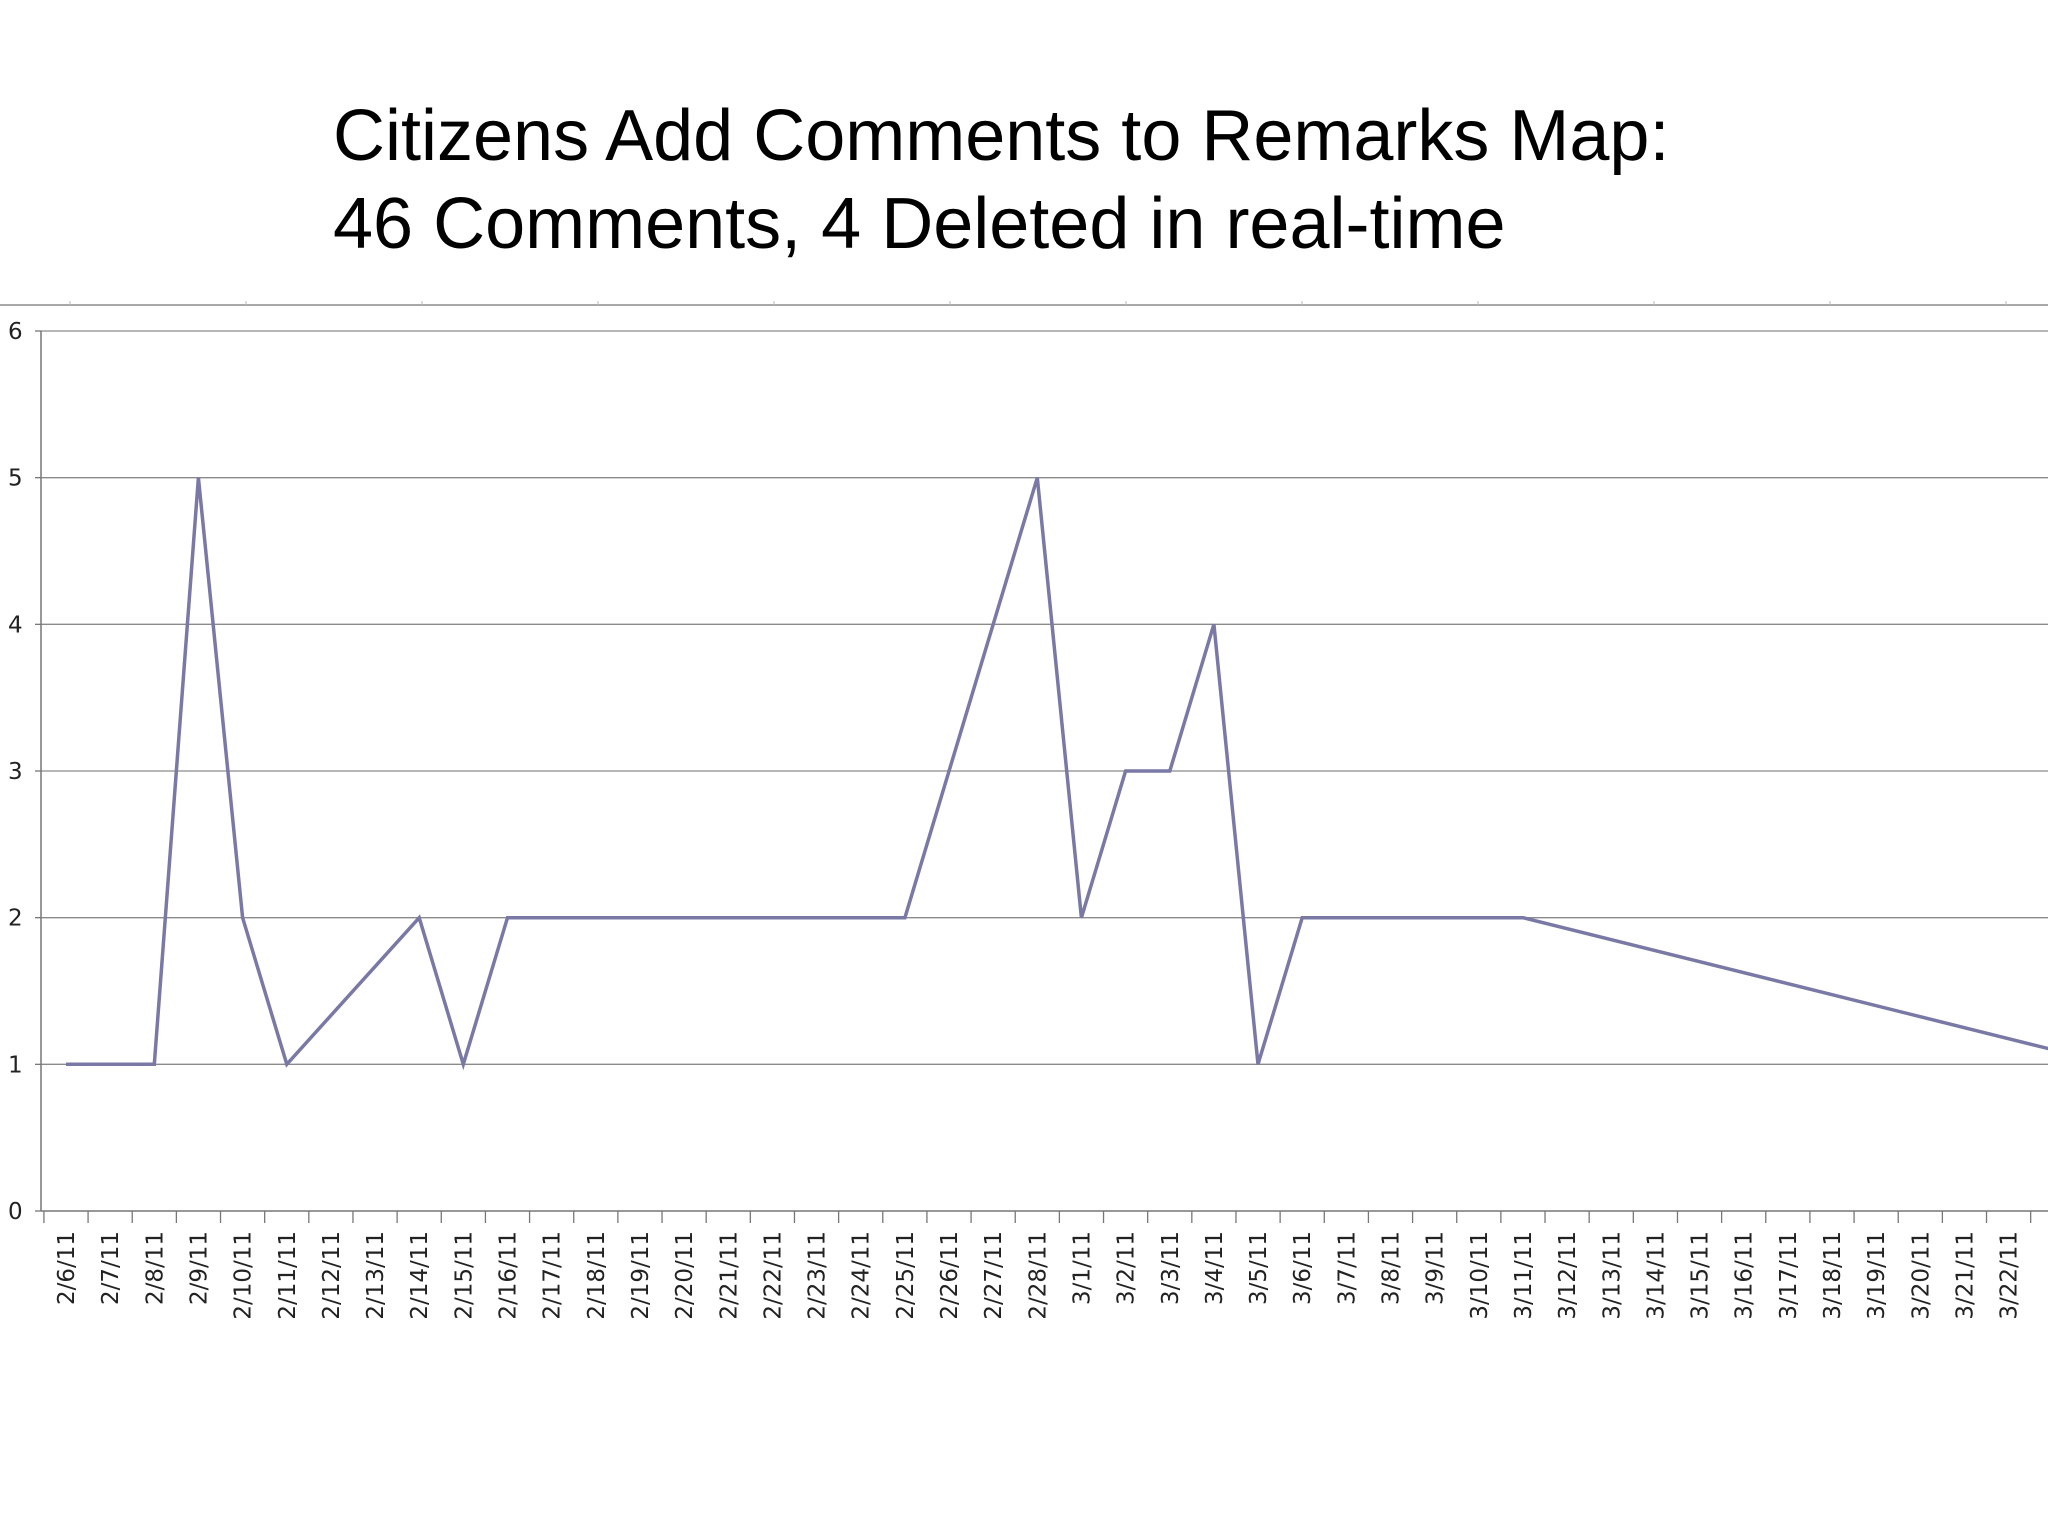 The width and height of the screenshot is (2048, 1536). What do you see at coordinates (1480, 1275) in the screenshot?
I see `x-tick-label: 3/10/11` at bounding box center [1480, 1275].